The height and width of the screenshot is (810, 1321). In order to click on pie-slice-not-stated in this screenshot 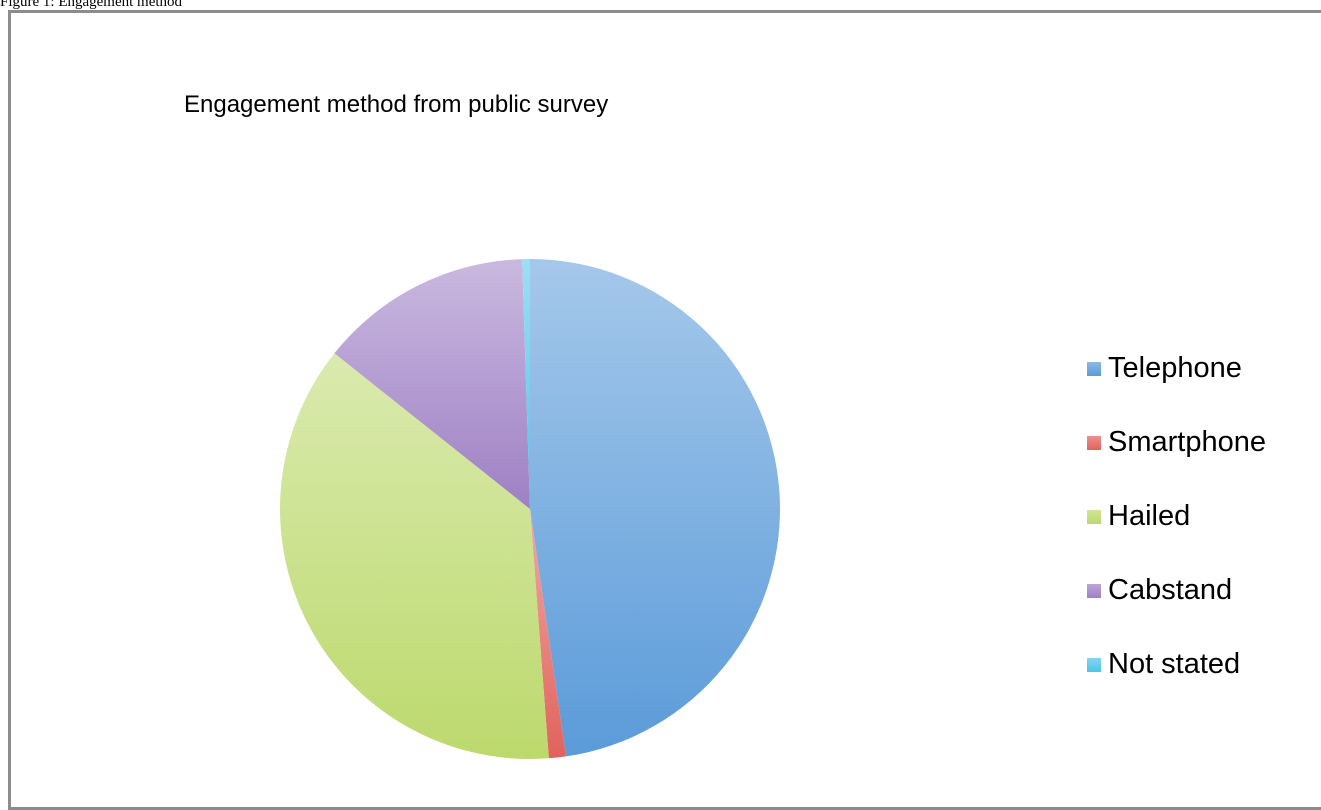, I will do `click(526, 384)`.